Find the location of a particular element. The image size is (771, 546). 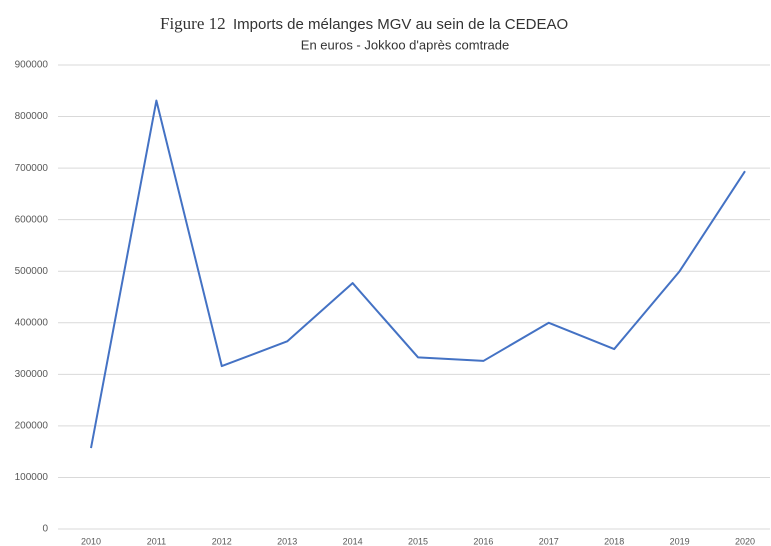

y-tick-label: 0 is located at coordinates (45, 529).